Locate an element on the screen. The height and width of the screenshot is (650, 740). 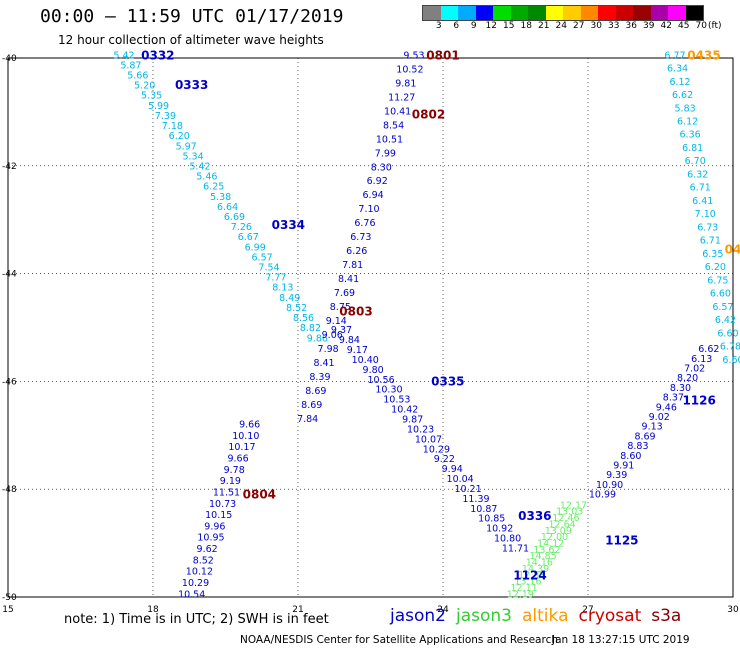
color-scale-label: 21 is located at coordinates (544, 26).